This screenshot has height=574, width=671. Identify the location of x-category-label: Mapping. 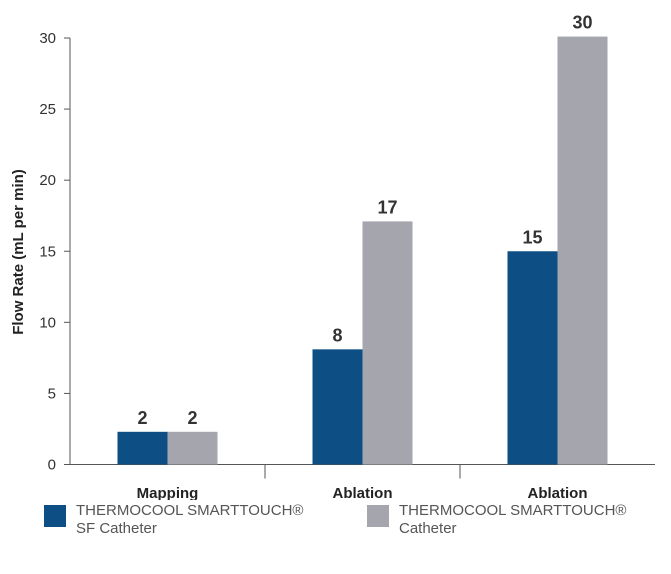
(168, 492).